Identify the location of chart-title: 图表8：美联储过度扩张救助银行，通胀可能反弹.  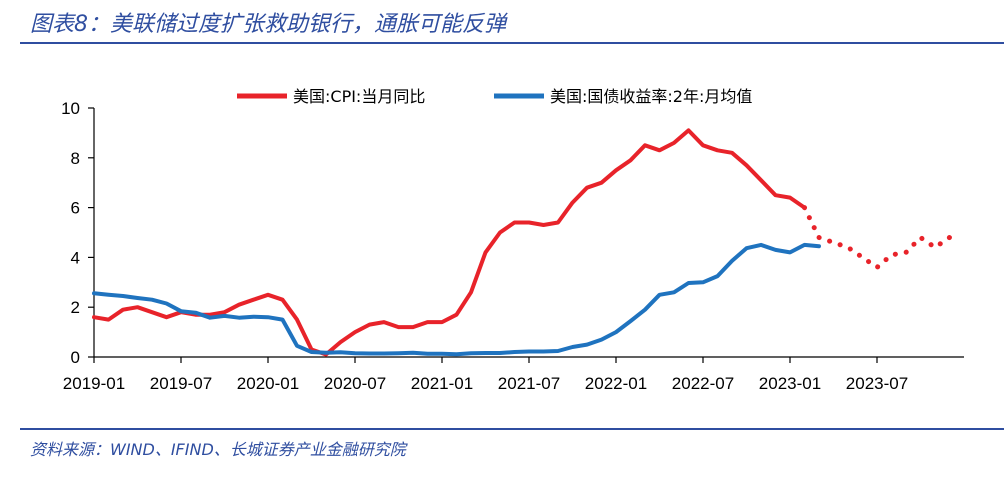
(268, 24).